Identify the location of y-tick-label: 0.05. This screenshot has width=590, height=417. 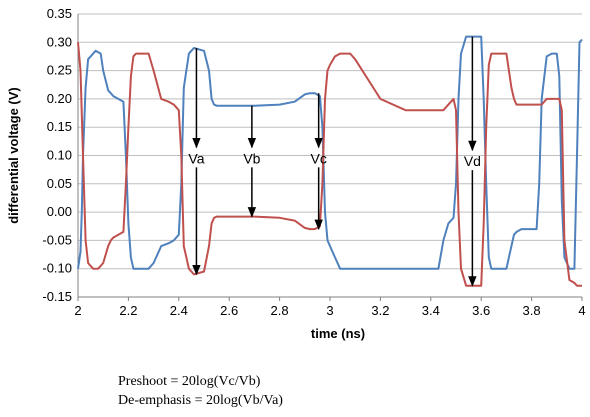
(59, 183).